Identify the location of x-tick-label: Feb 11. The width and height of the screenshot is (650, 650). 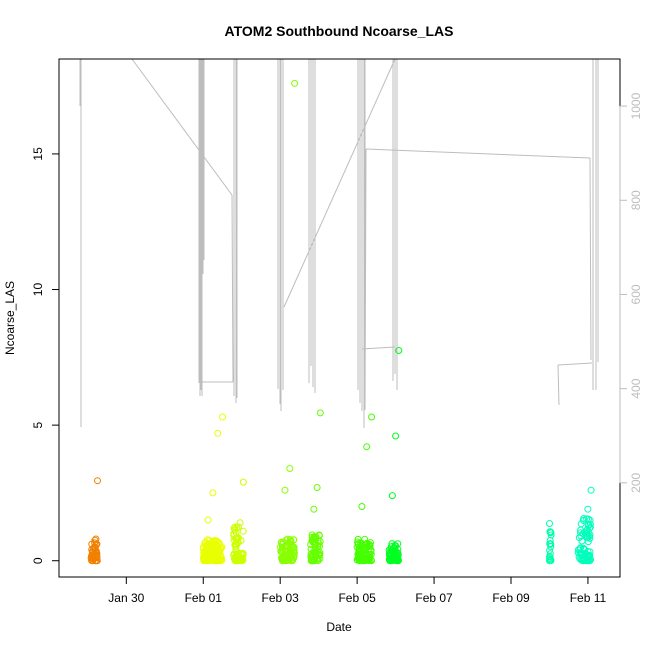
(588, 598).